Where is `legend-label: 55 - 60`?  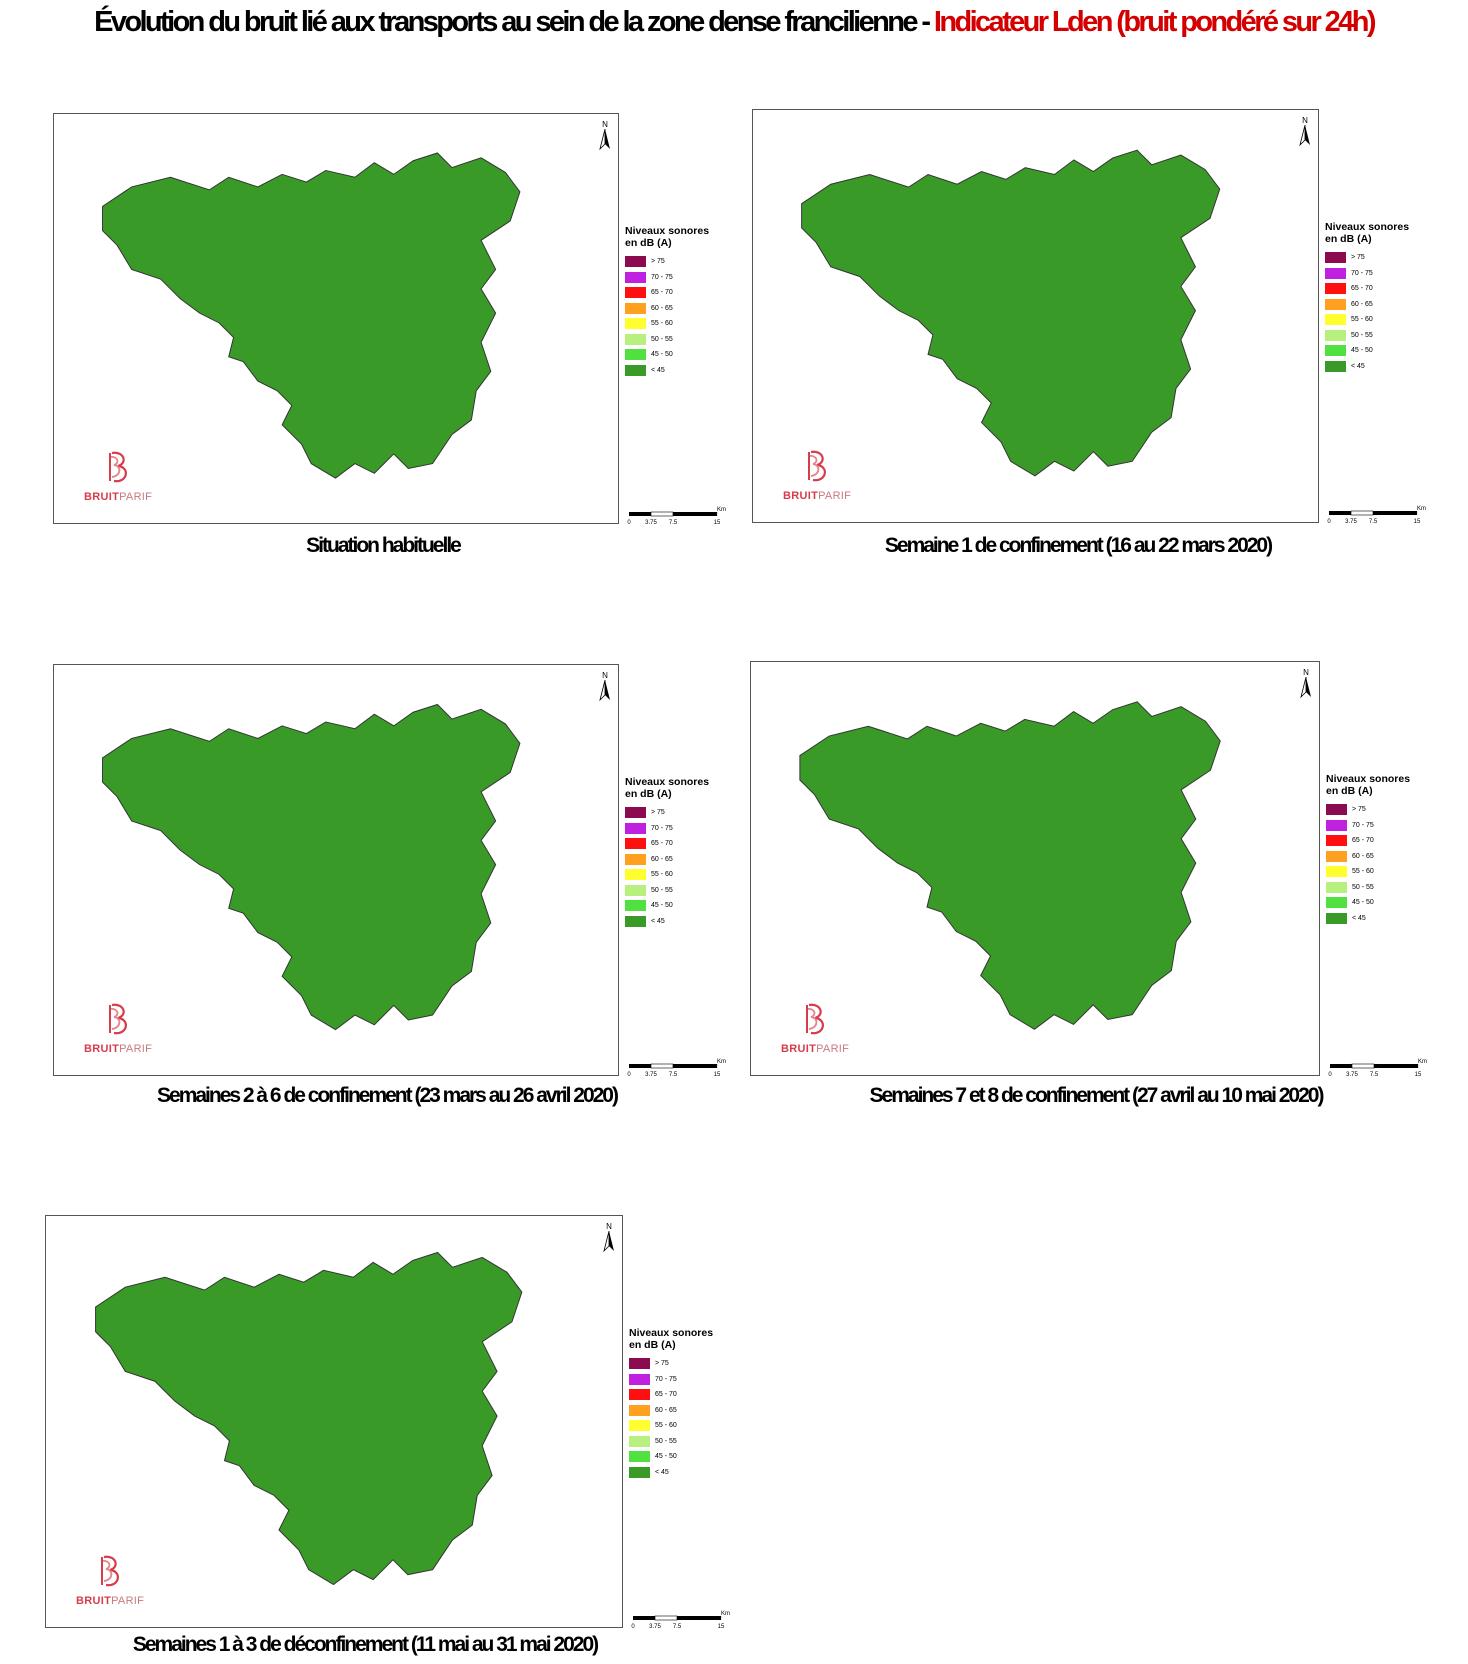 legend-label: 55 - 60 is located at coordinates (662, 324).